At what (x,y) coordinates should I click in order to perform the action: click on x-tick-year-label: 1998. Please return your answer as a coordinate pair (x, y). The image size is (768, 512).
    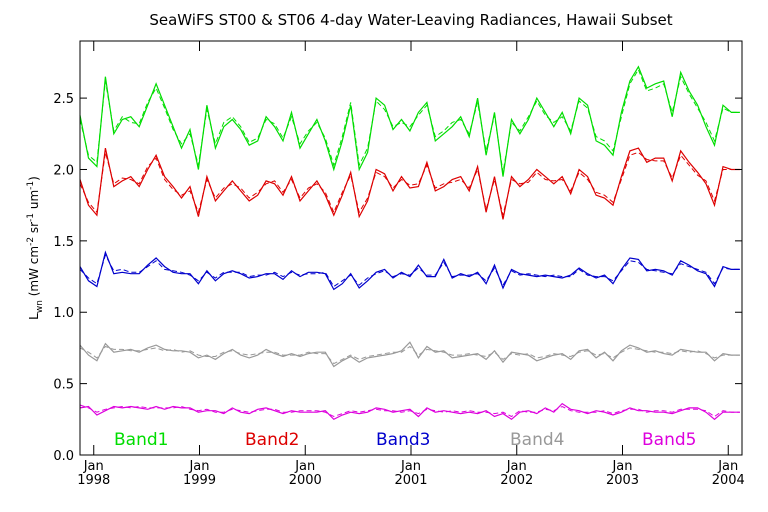
    Looking at the image, I should click on (93, 480).